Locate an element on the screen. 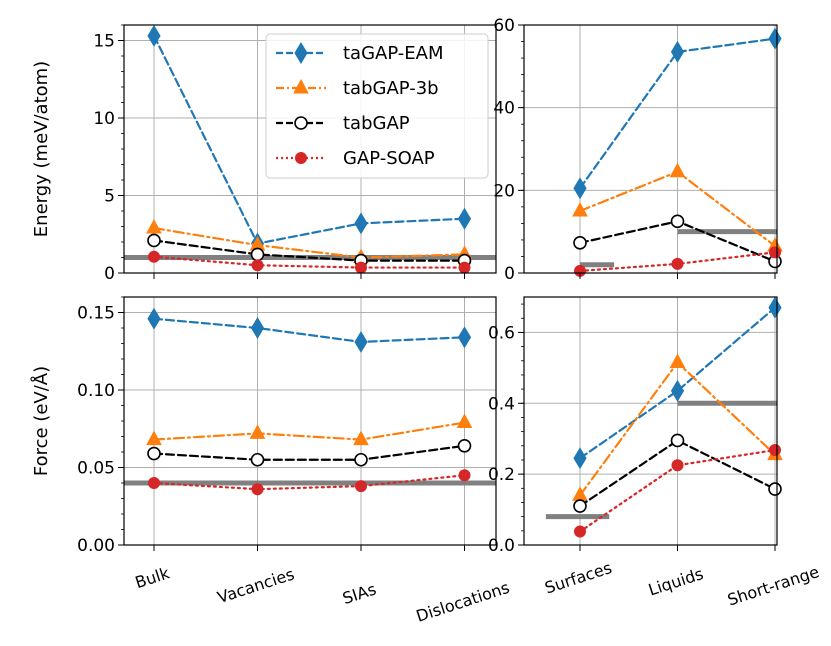  panel-energy-right: 0 20 40 60 is located at coordinates (638, 150).